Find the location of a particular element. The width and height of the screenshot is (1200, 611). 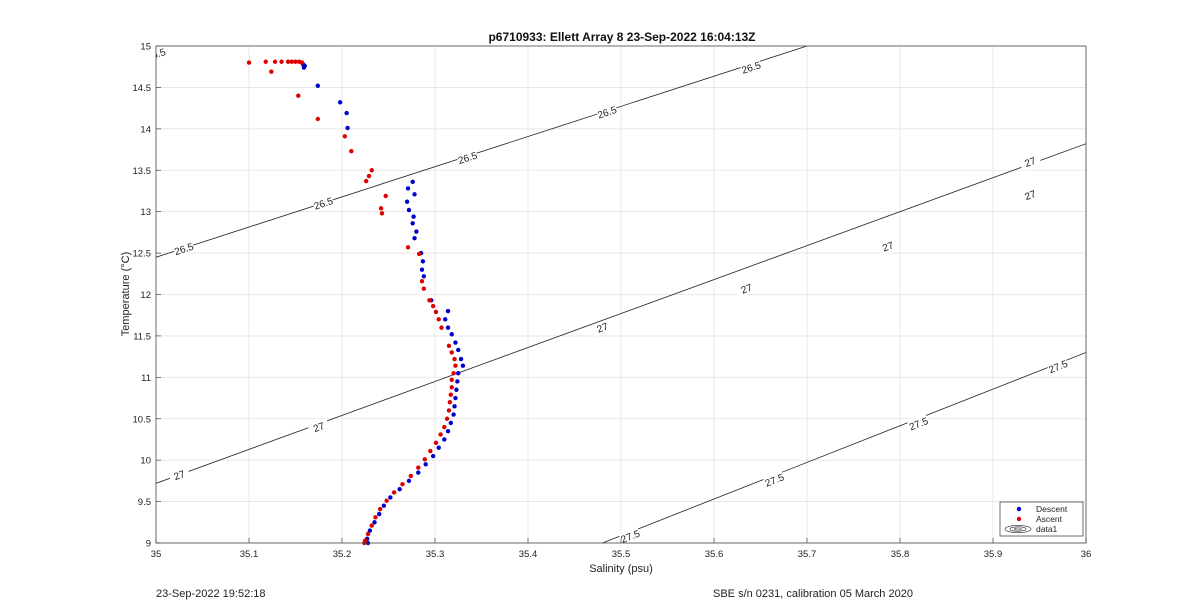

x-tick-label: 35.7 is located at coordinates (807, 554).